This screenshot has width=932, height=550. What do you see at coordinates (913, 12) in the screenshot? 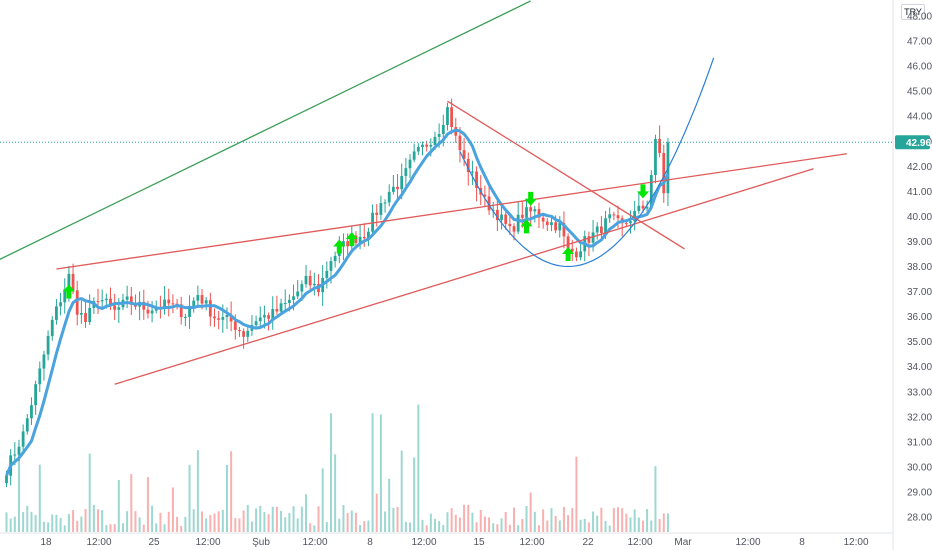
I see `currency-button: TRY` at bounding box center [913, 12].